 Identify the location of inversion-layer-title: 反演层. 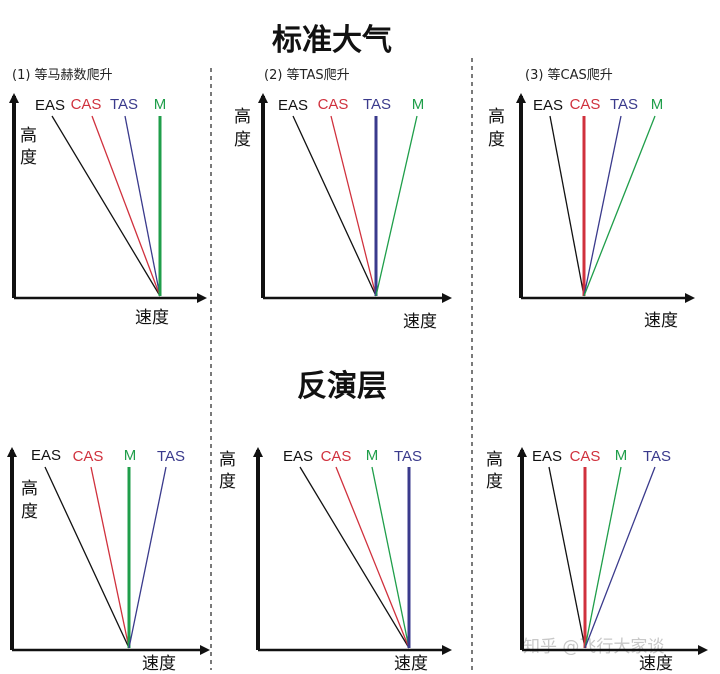
(342, 386).